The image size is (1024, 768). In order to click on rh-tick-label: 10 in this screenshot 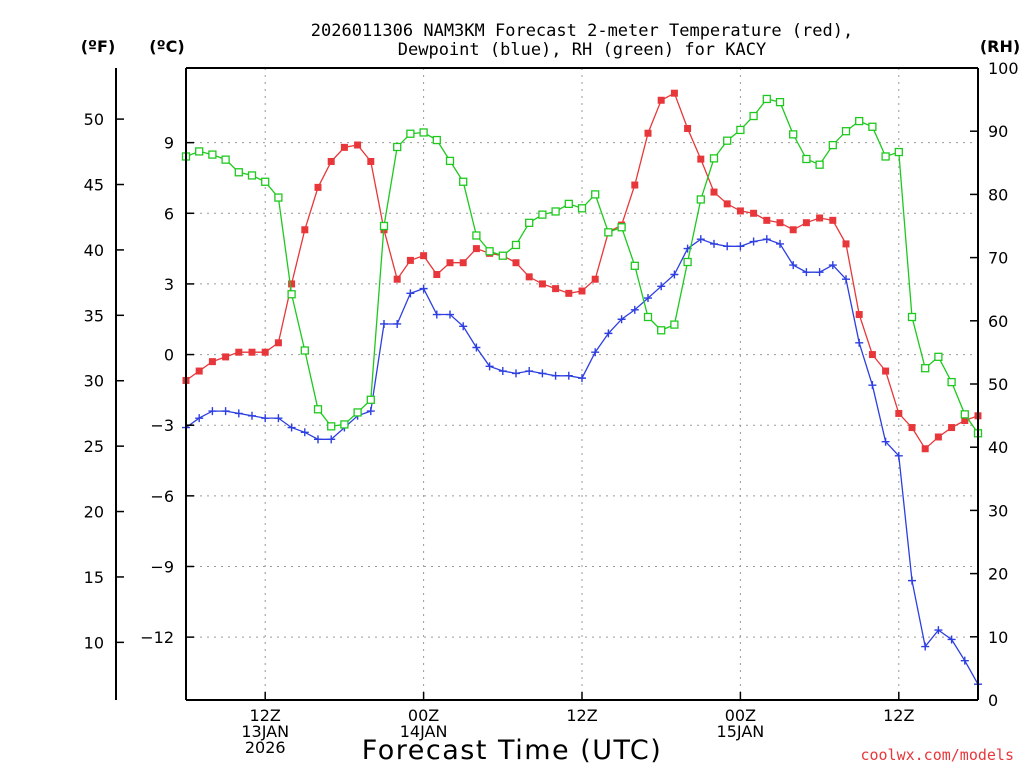, I will do `click(998, 637)`.